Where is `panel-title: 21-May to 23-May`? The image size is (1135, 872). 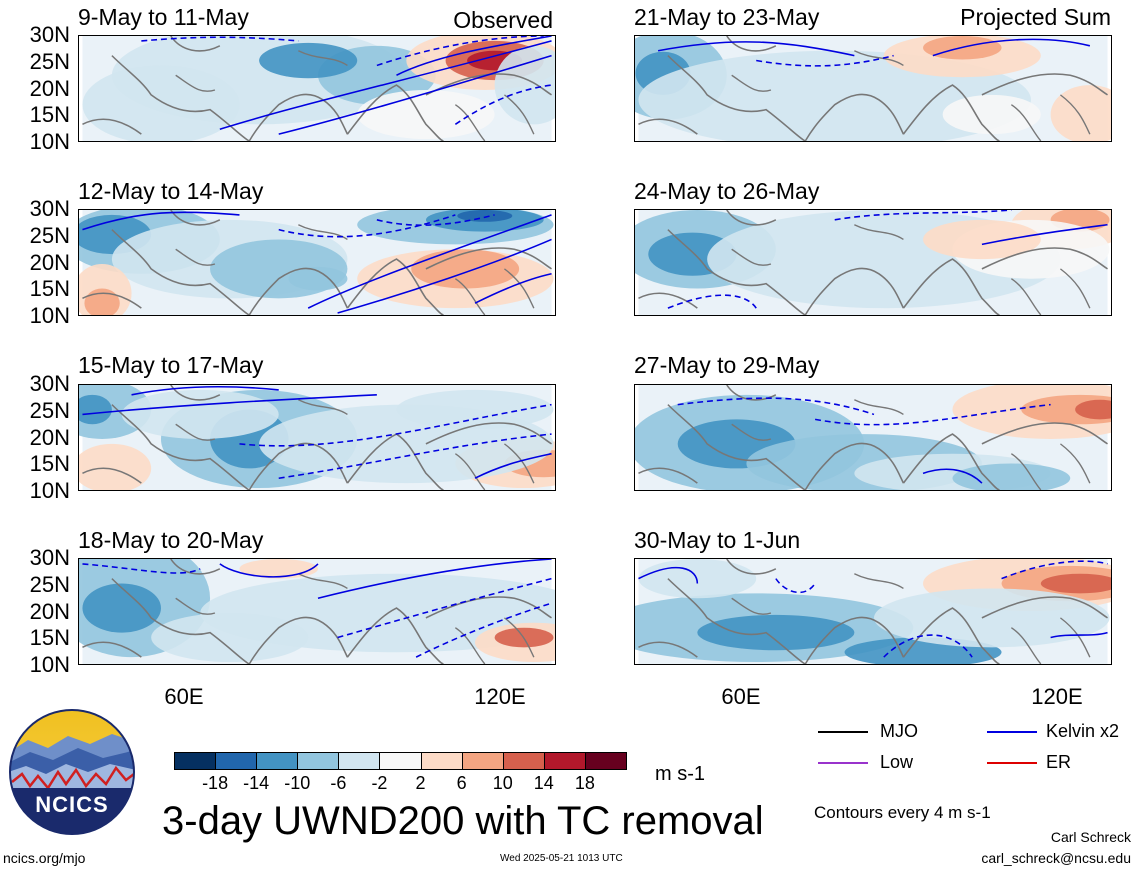 panel-title: 21-May to 23-May is located at coordinates (727, 17).